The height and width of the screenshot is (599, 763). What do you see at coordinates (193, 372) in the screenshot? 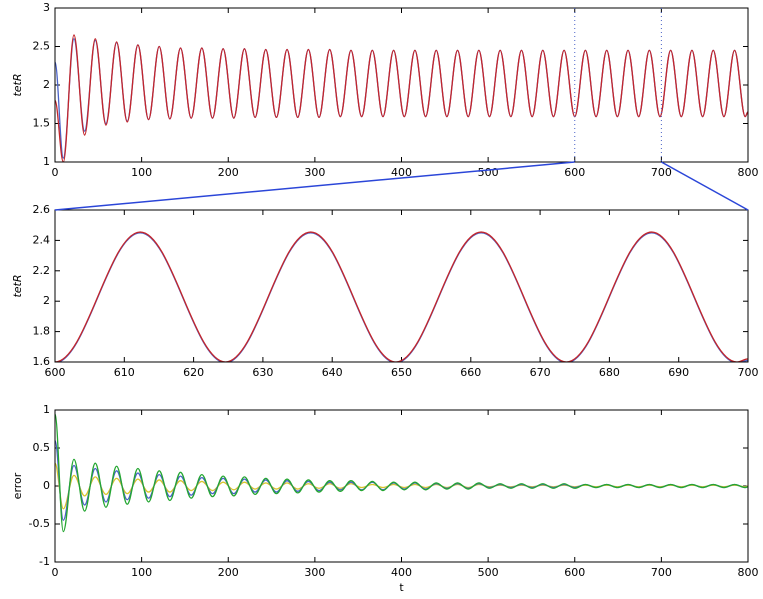
I see `x-tick-label: 620` at bounding box center [193, 372].